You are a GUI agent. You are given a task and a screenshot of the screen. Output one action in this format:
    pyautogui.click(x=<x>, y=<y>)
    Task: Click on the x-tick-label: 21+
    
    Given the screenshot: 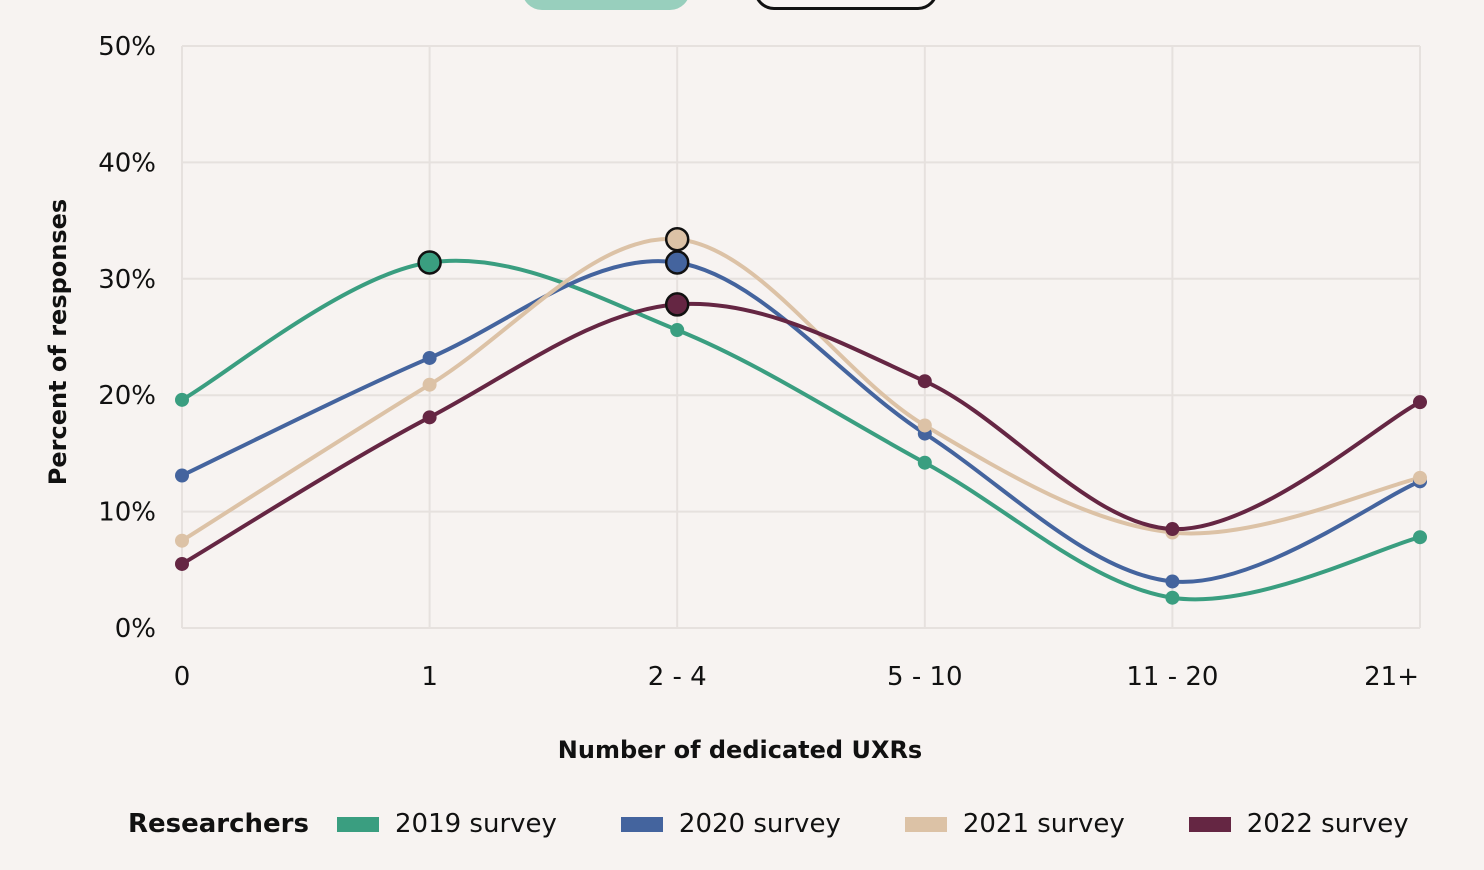 What is the action you would take?
    pyautogui.click(x=1391, y=677)
    